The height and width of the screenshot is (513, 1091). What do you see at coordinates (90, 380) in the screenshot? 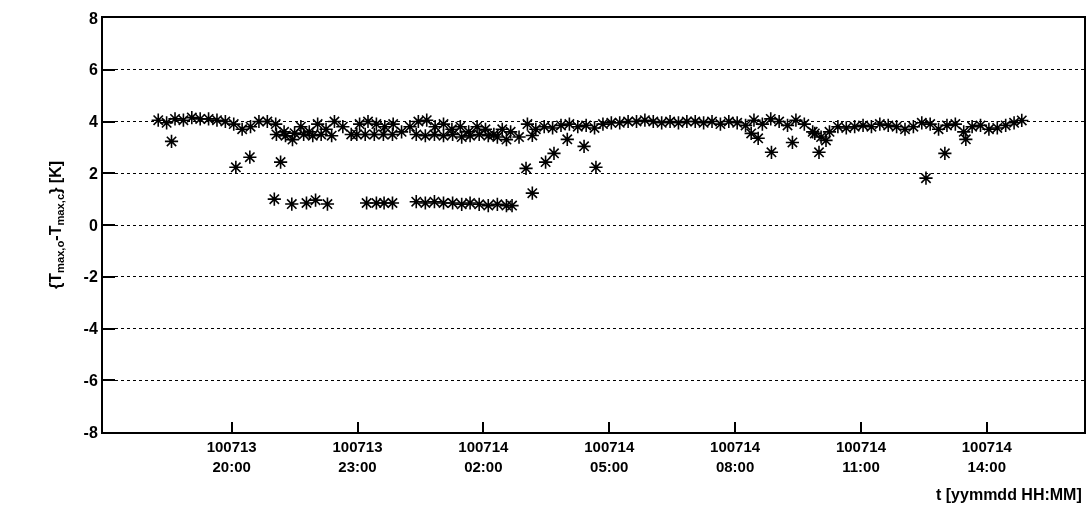
I see `y-tick-label: -6` at bounding box center [90, 380].